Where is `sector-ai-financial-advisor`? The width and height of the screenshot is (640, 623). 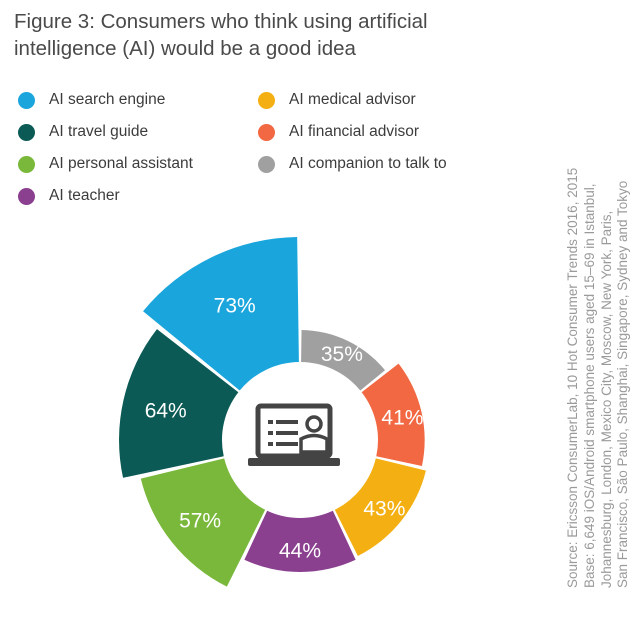 sector-ai-financial-advisor is located at coordinates (393, 415).